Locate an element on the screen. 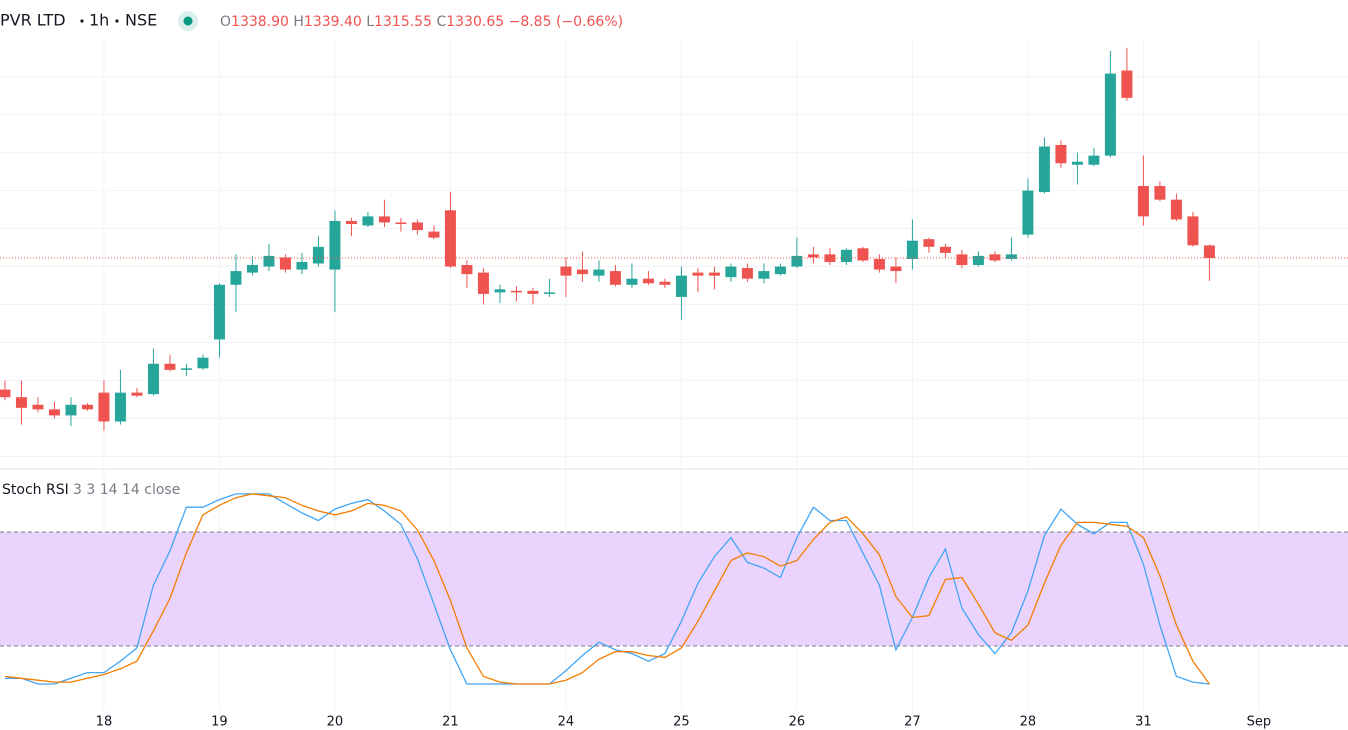  x-tick-label: 25 is located at coordinates (681, 722).